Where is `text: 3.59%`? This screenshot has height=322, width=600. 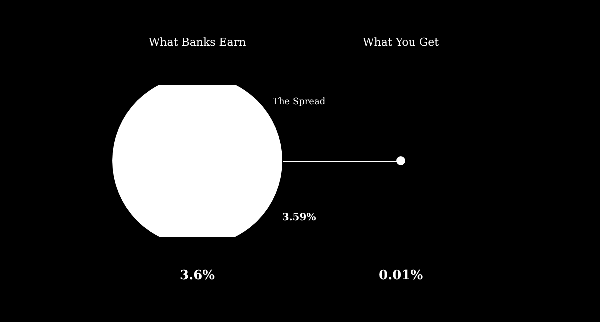 text: 3.59% is located at coordinates (299, 218).